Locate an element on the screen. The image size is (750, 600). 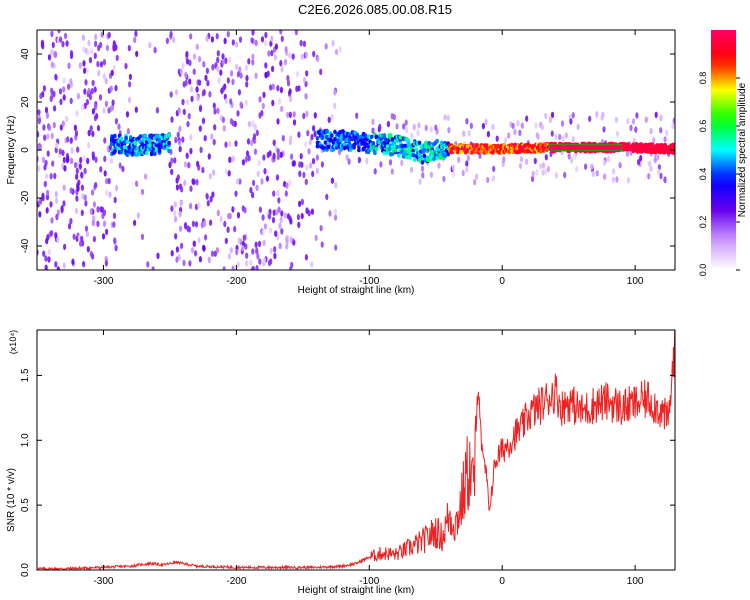
colorbar-label: Normalized spectral amplitude is located at coordinates (742, 149).